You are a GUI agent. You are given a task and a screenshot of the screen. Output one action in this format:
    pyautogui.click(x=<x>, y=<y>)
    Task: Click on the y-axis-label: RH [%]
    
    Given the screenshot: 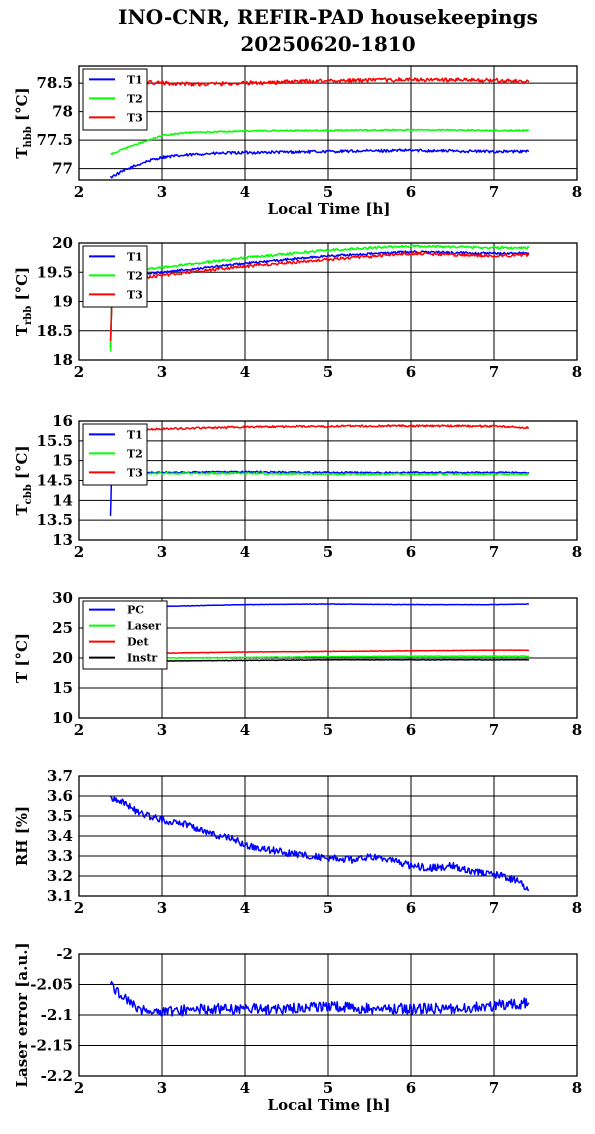 What is the action you would take?
    pyautogui.click(x=22, y=836)
    